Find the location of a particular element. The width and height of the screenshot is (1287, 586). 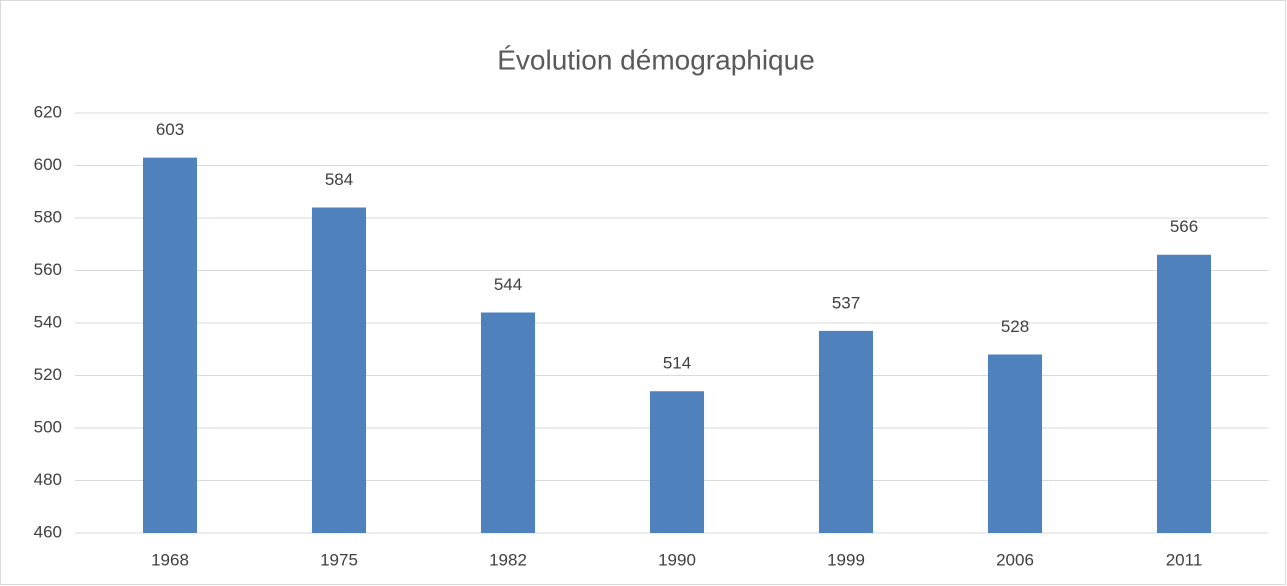

y-tick-label: 520 is located at coordinates (48, 374).